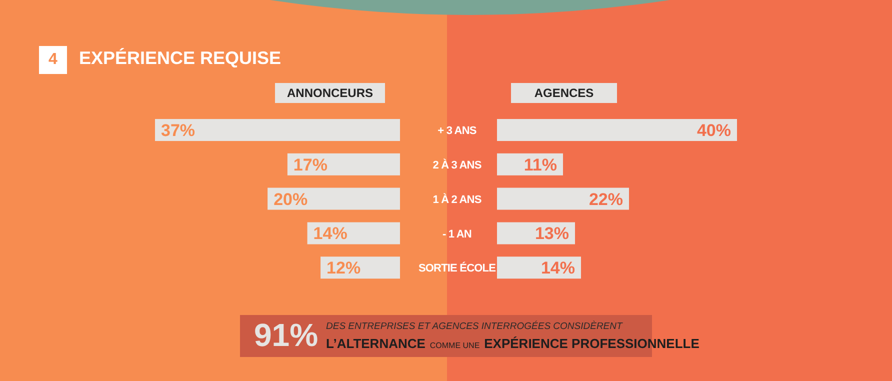  I want to click on data-label: 12%, so click(343, 268).